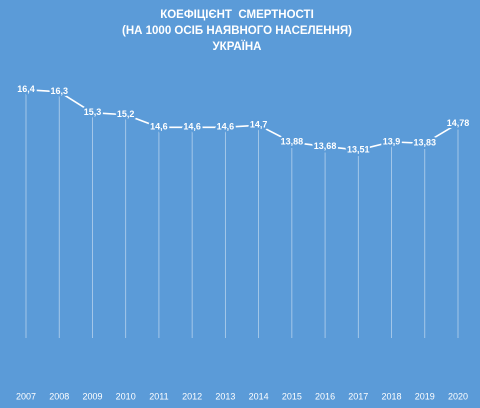 Image resolution: width=480 pixels, height=408 pixels. I want to click on line, so click(242, 119).